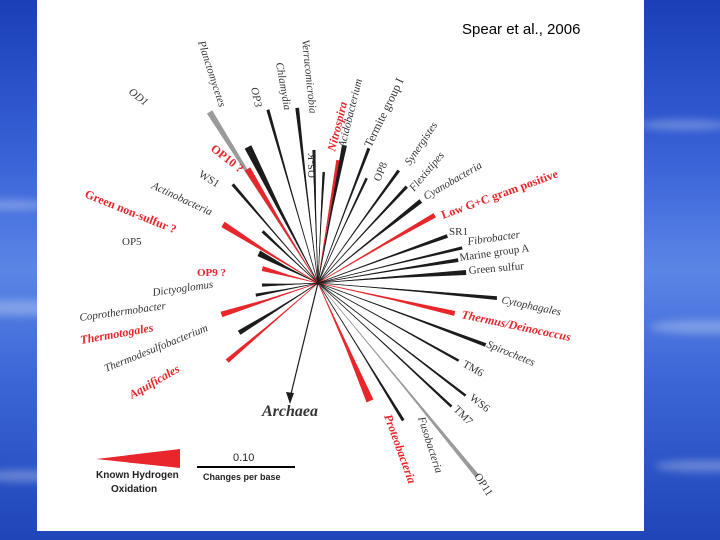  I want to click on hydrogen-label-line2: Oxidation, so click(134, 489).